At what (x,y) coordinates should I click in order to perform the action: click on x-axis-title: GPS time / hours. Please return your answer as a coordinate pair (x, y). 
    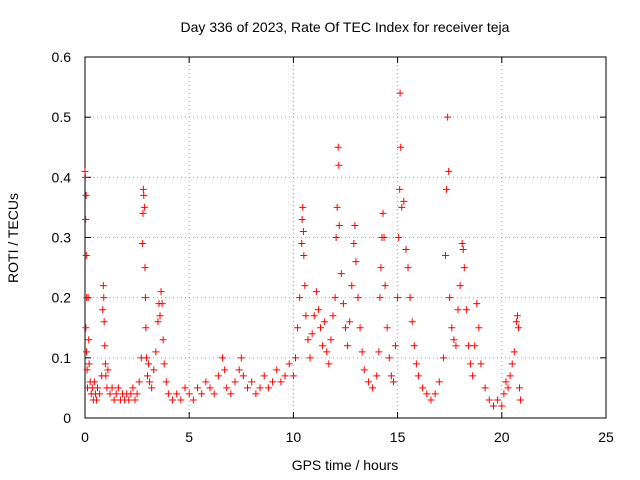
    Looking at the image, I should click on (345, 465).